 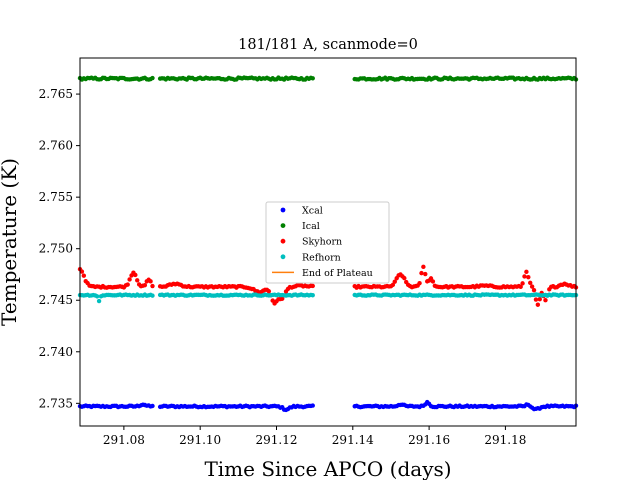 I want to click on legend-label: End of Plateau, so click(x=337, y=273).